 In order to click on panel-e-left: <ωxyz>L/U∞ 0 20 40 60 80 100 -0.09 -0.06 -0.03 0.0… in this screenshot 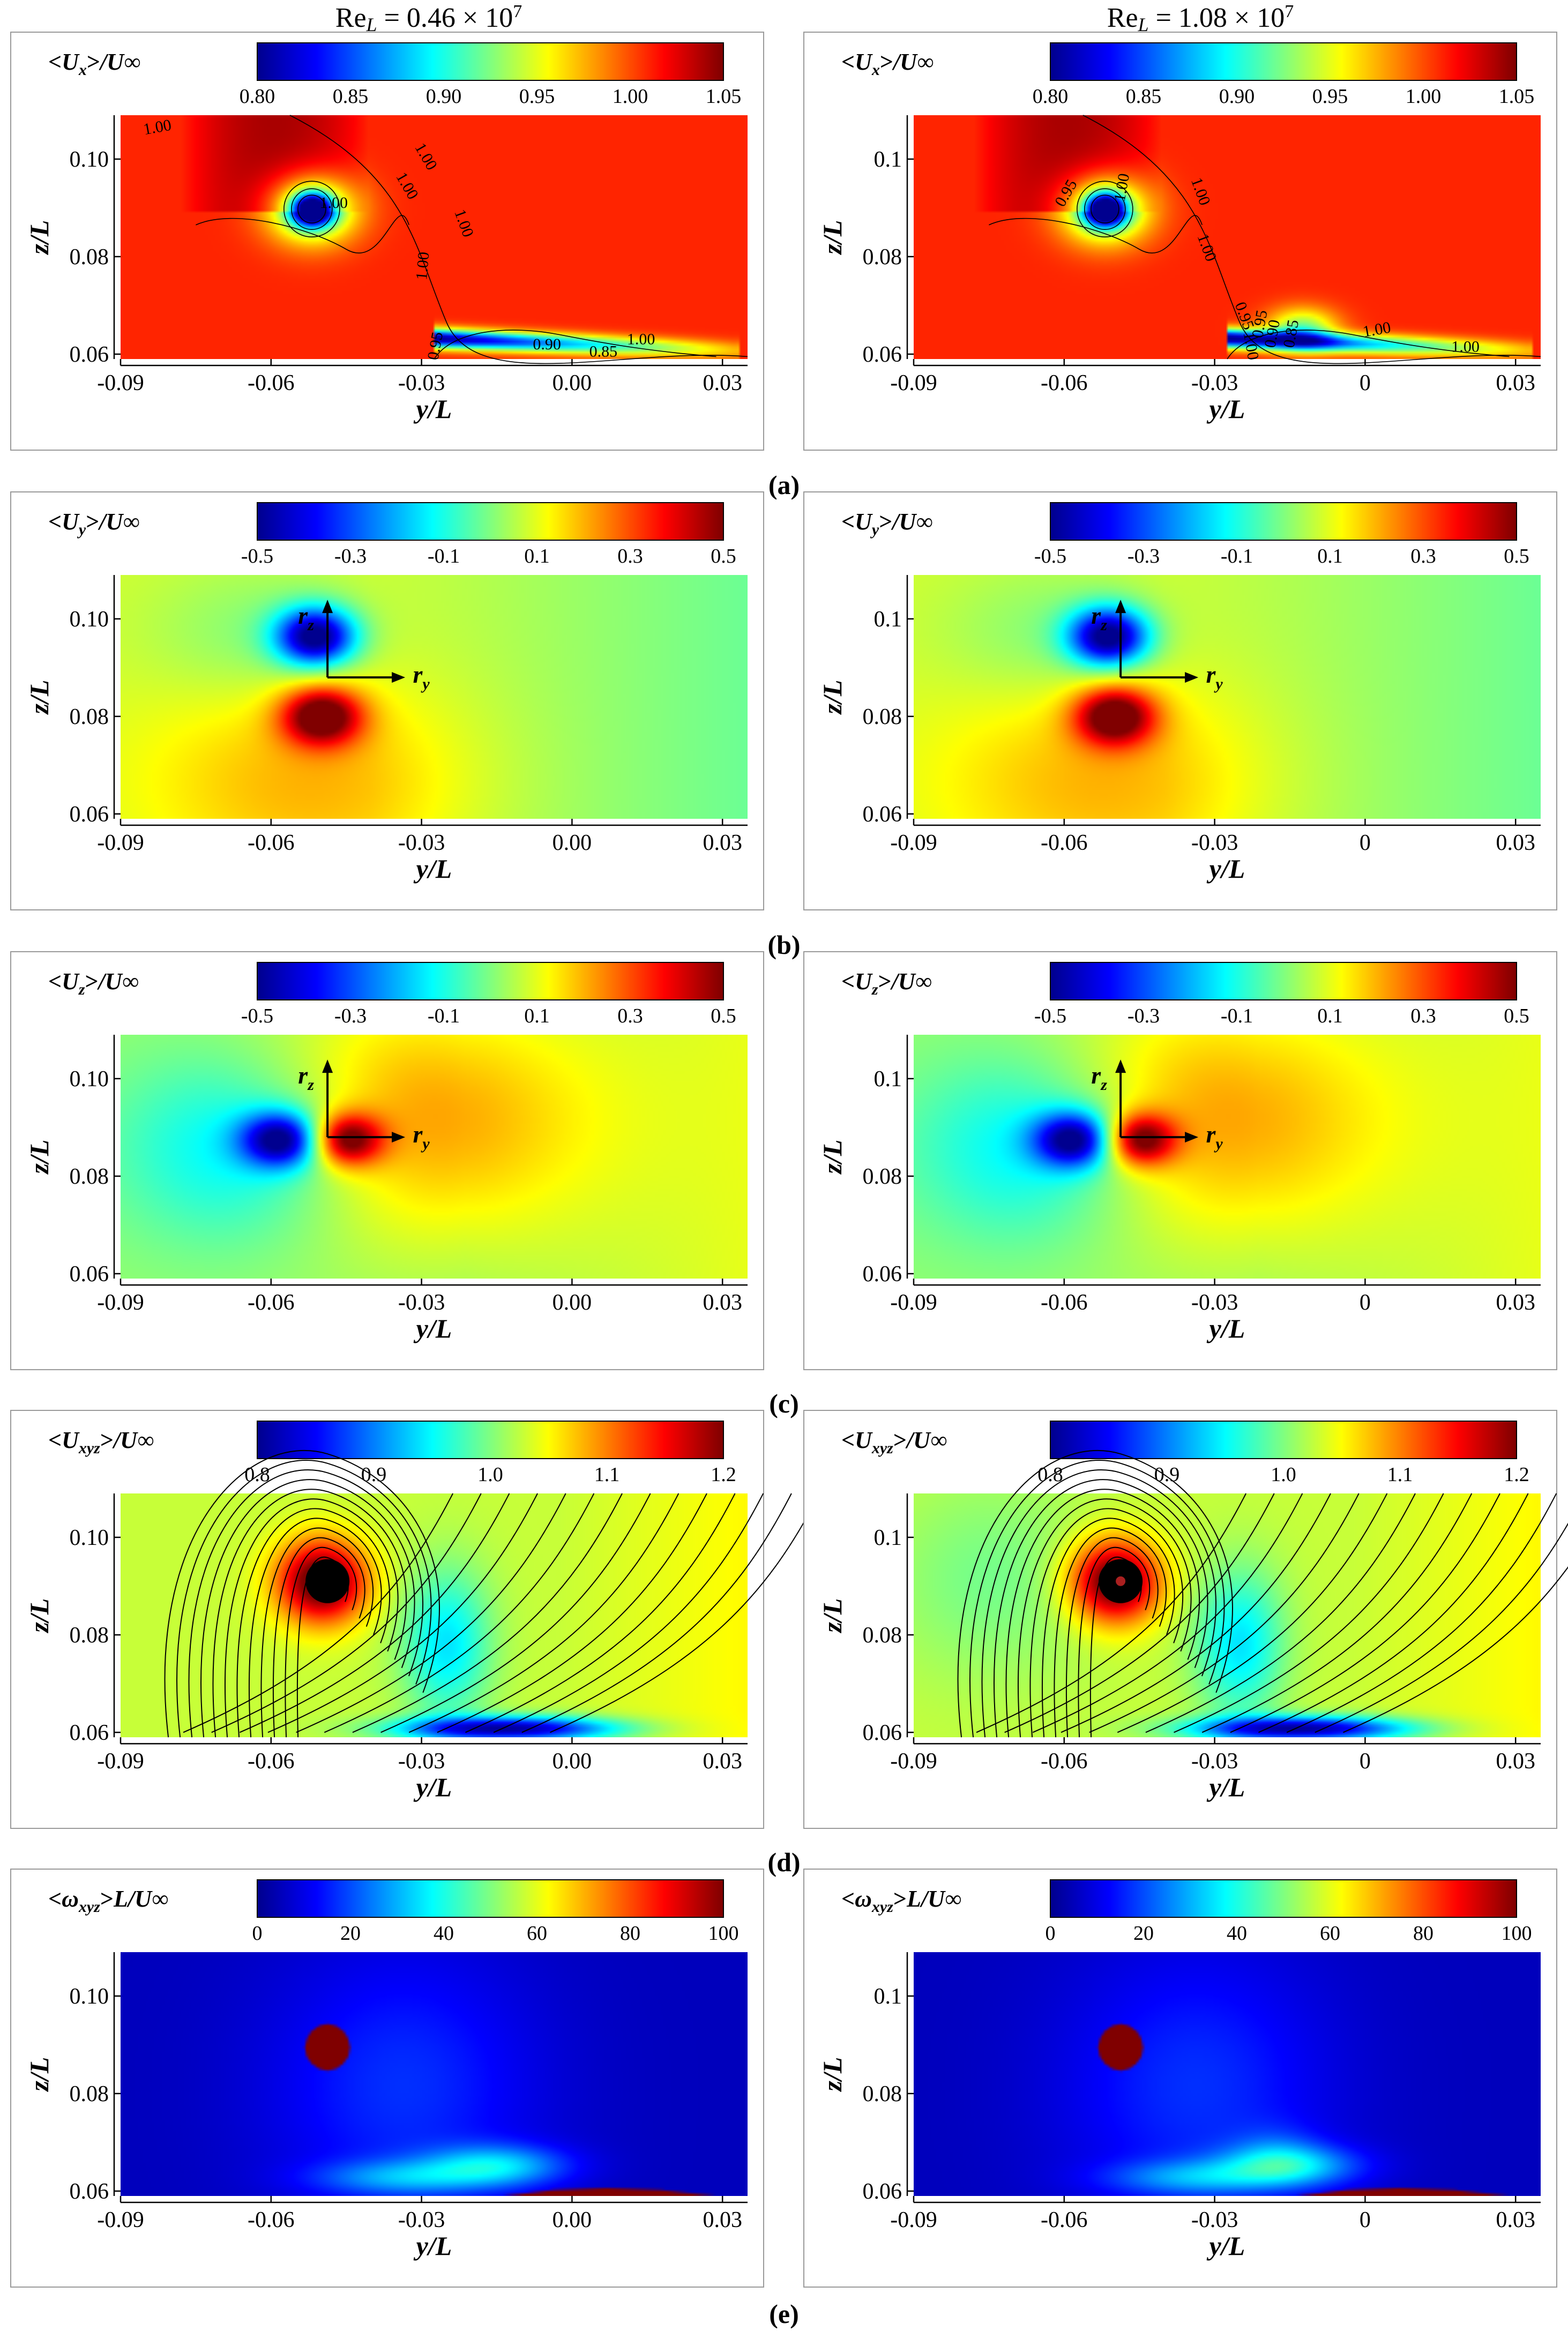, I will do `click(387, 2078)`.